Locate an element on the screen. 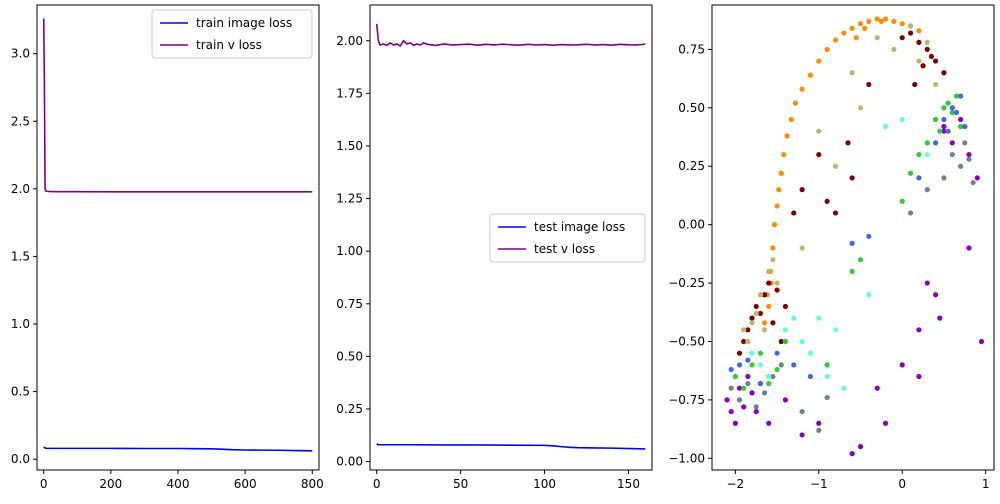 This screenshot has width=1000, height=504. y-tick-label: −1.00 is located at coordinates (686, 458).